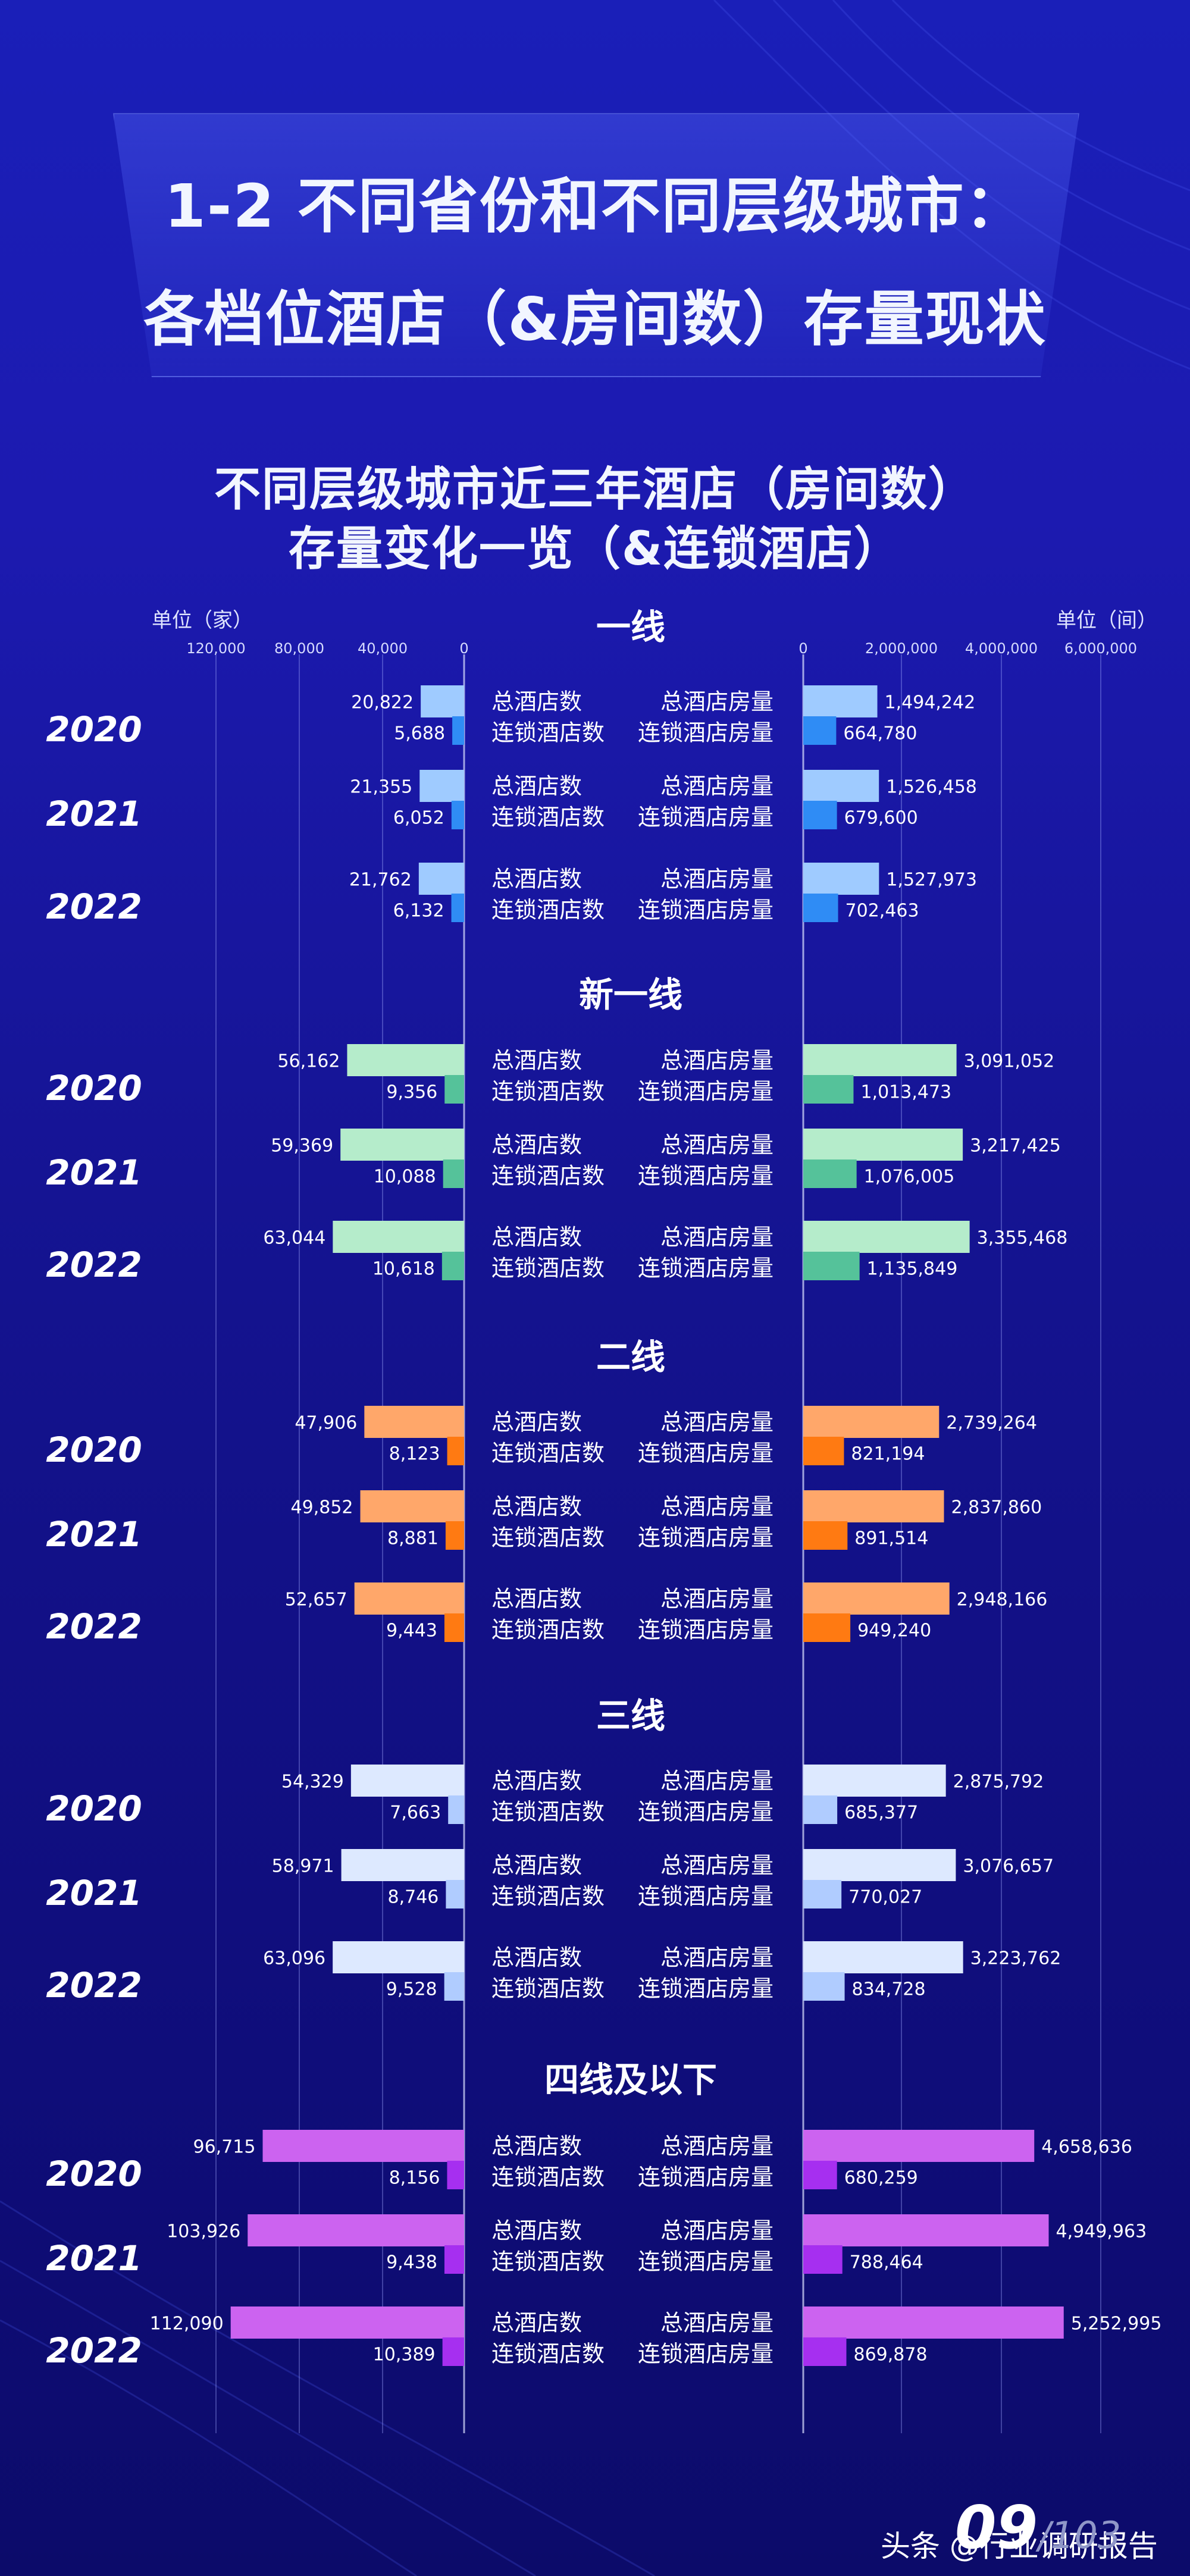 This screenshot has width=1190, height=2576. Describe the element at coordinates (316, 1600) in the screenshot. I see `value-total-hotels: 52,657` at that location.